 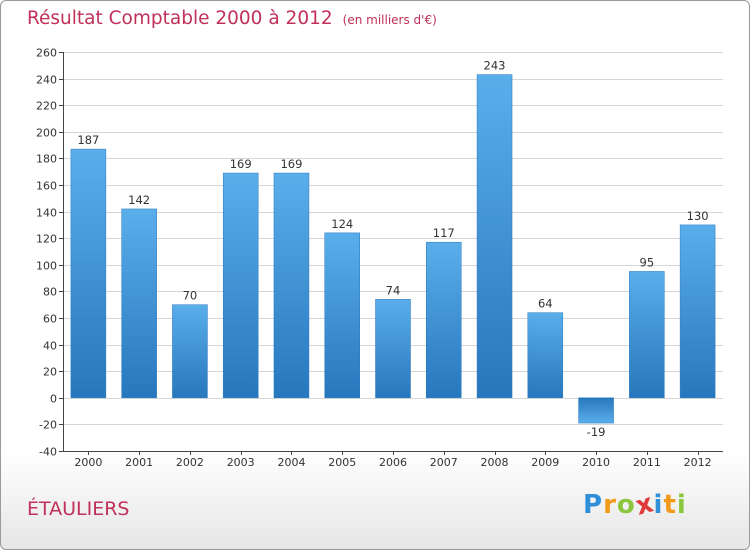 I want to click on bar-2011, so click(x=647, y=335).